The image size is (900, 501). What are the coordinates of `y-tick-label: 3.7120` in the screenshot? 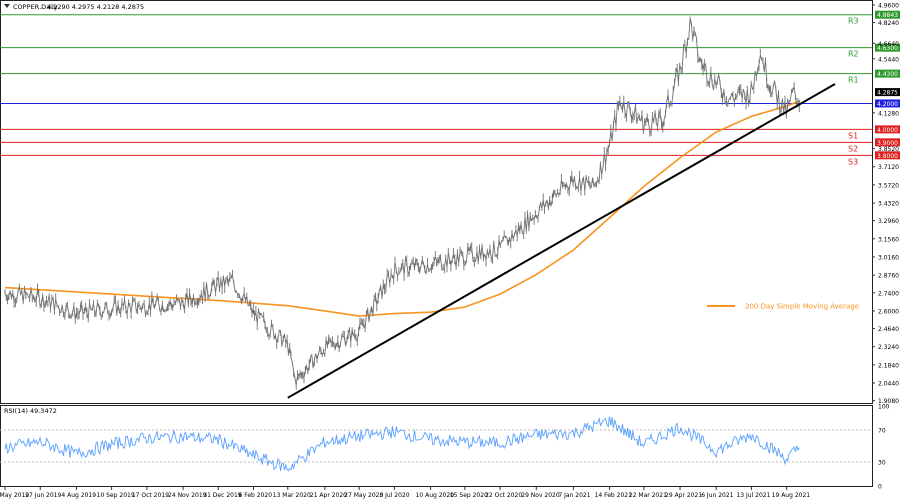 It's located at (888, 167).